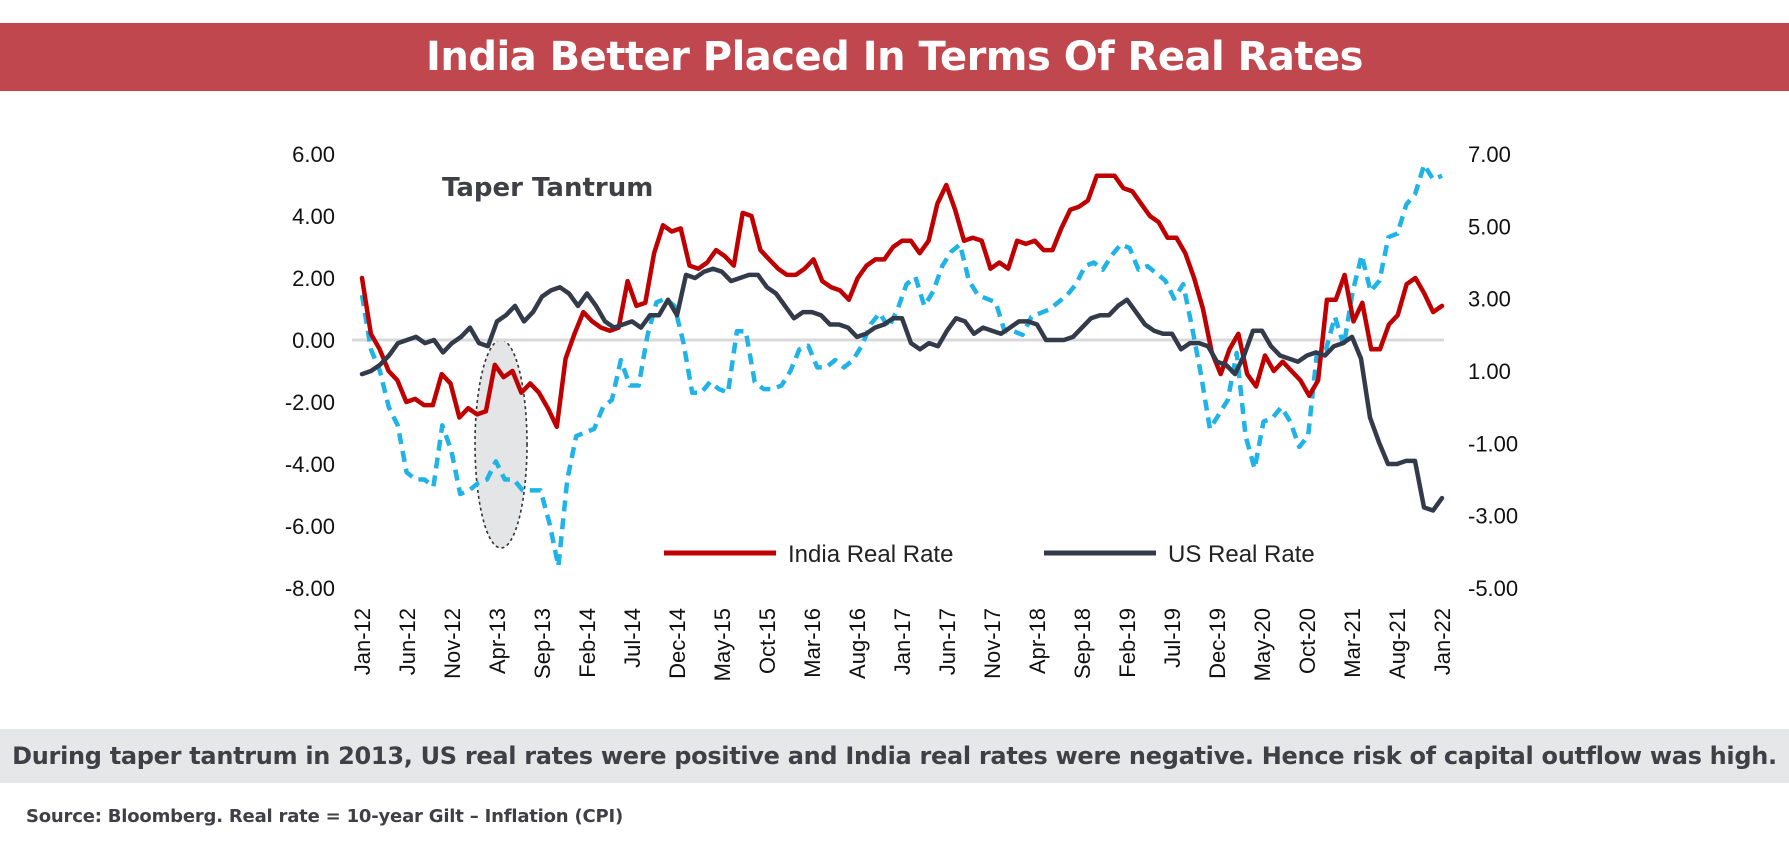  I want to click on x-tick-label: Jan-17, so click(902, 641).